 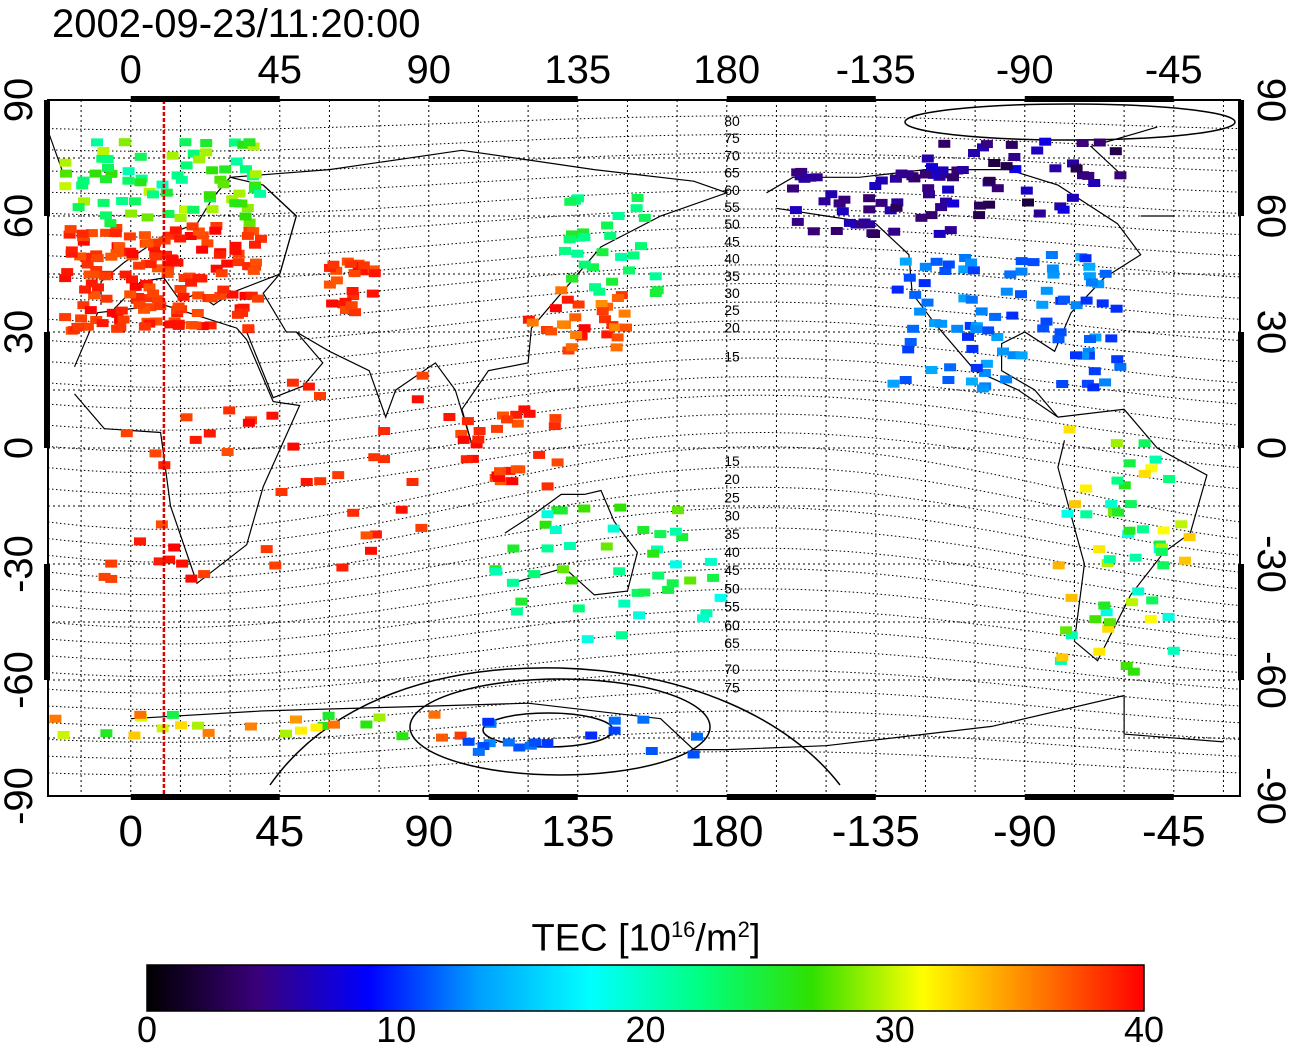 I want to click on lat-tick-label-left: -90, so click(x=20, y=796).